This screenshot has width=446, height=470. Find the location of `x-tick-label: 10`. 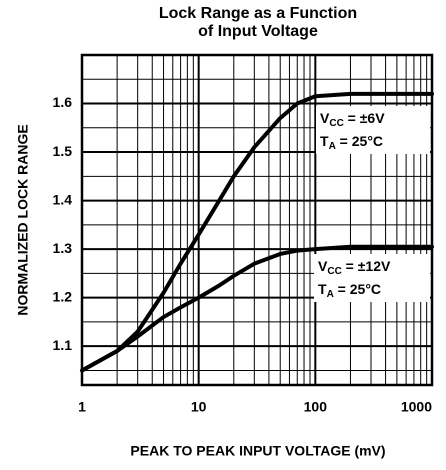

x-tick-label: 10 is located at coordinates (199, 407).